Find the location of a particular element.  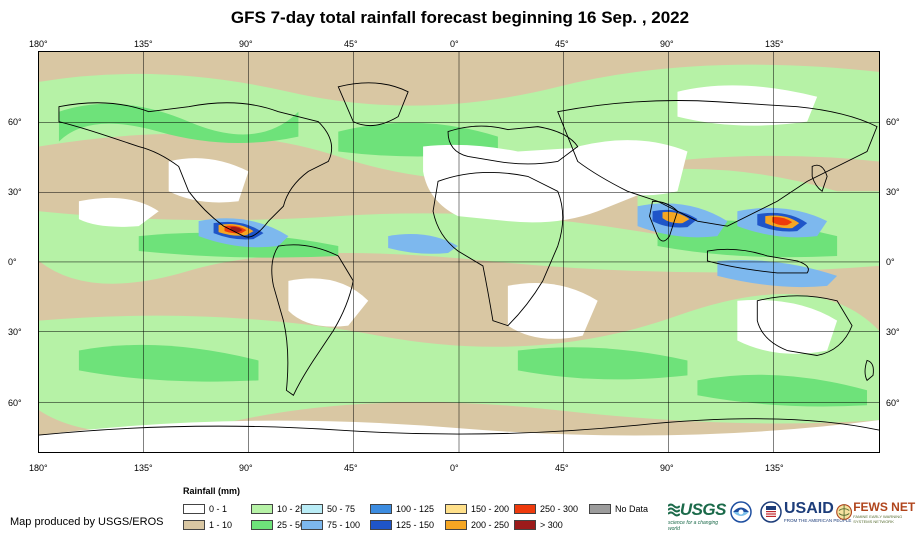

legend-label: 125 - 150 is located at coordinates (415, 524).